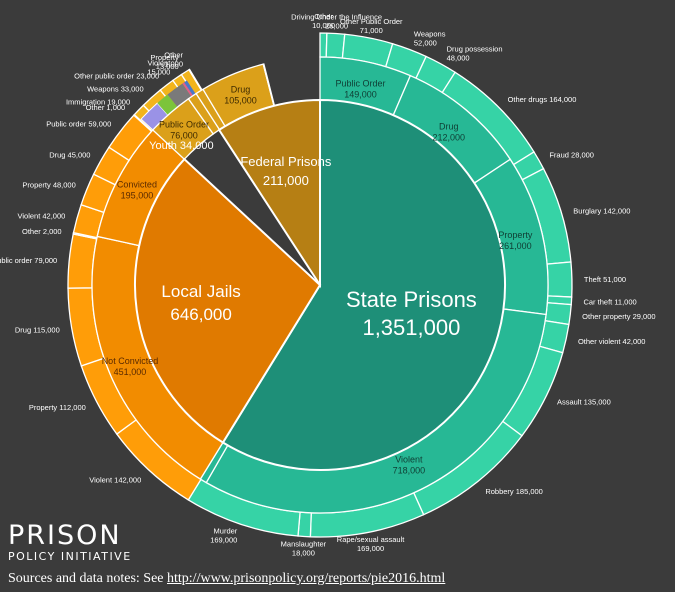  What do you see at coordinates (515, 235) in the screenshot?
I see `middle-label-2: Property` at bounding box center [515, 235].